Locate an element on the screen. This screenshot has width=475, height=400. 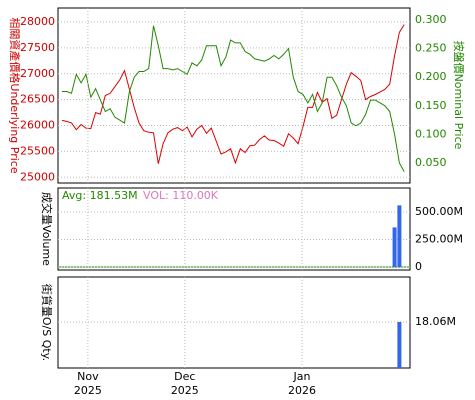
x-tick-label: Jan 2026 is located at coordinates (302, 383).